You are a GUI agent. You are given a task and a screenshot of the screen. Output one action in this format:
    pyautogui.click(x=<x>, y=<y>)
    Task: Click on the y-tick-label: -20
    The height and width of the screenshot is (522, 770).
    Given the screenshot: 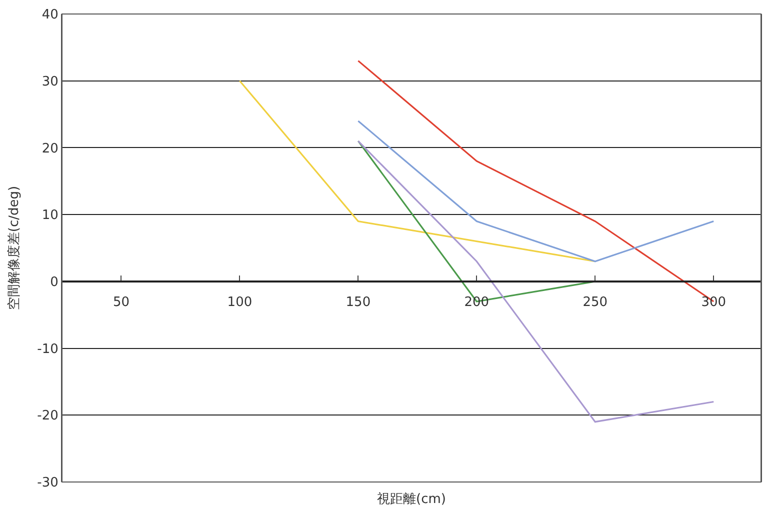 What is the action you would take?
    pyautogui.click(x=47, y=416)
    